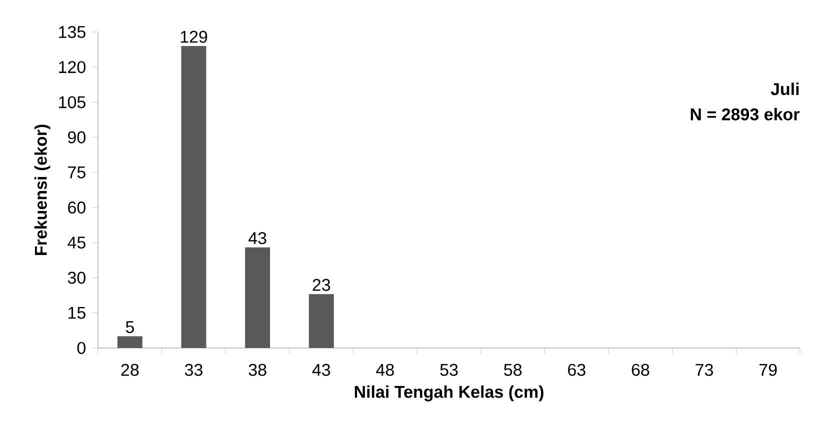 The width and height of the screenshot is (817, 427). What do you see at coordinates (77, 242) in the screenshot?
I see `y-tick-label: 45` at bounding box center [77, 242].